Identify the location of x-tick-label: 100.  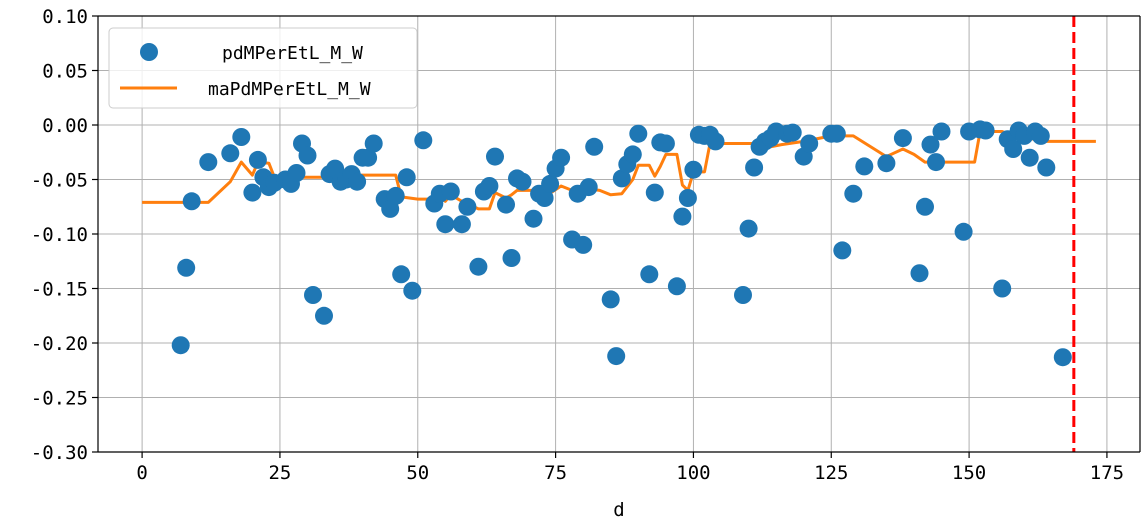
(693, 473).